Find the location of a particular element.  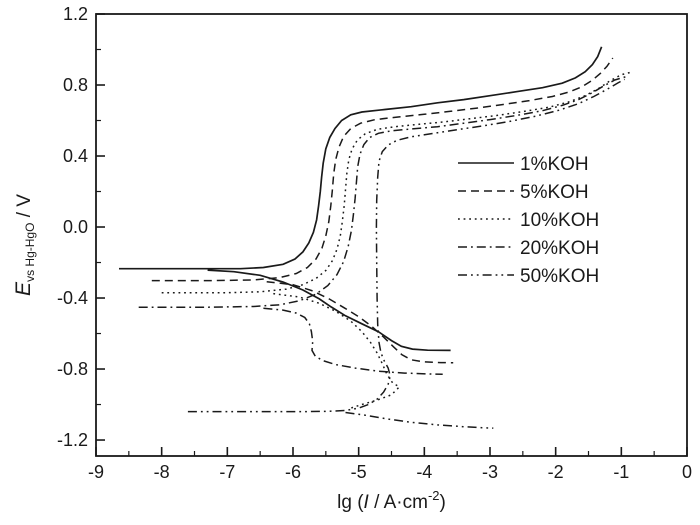

x-axis-tick-label: -9 is located at coordinates (96, 472).